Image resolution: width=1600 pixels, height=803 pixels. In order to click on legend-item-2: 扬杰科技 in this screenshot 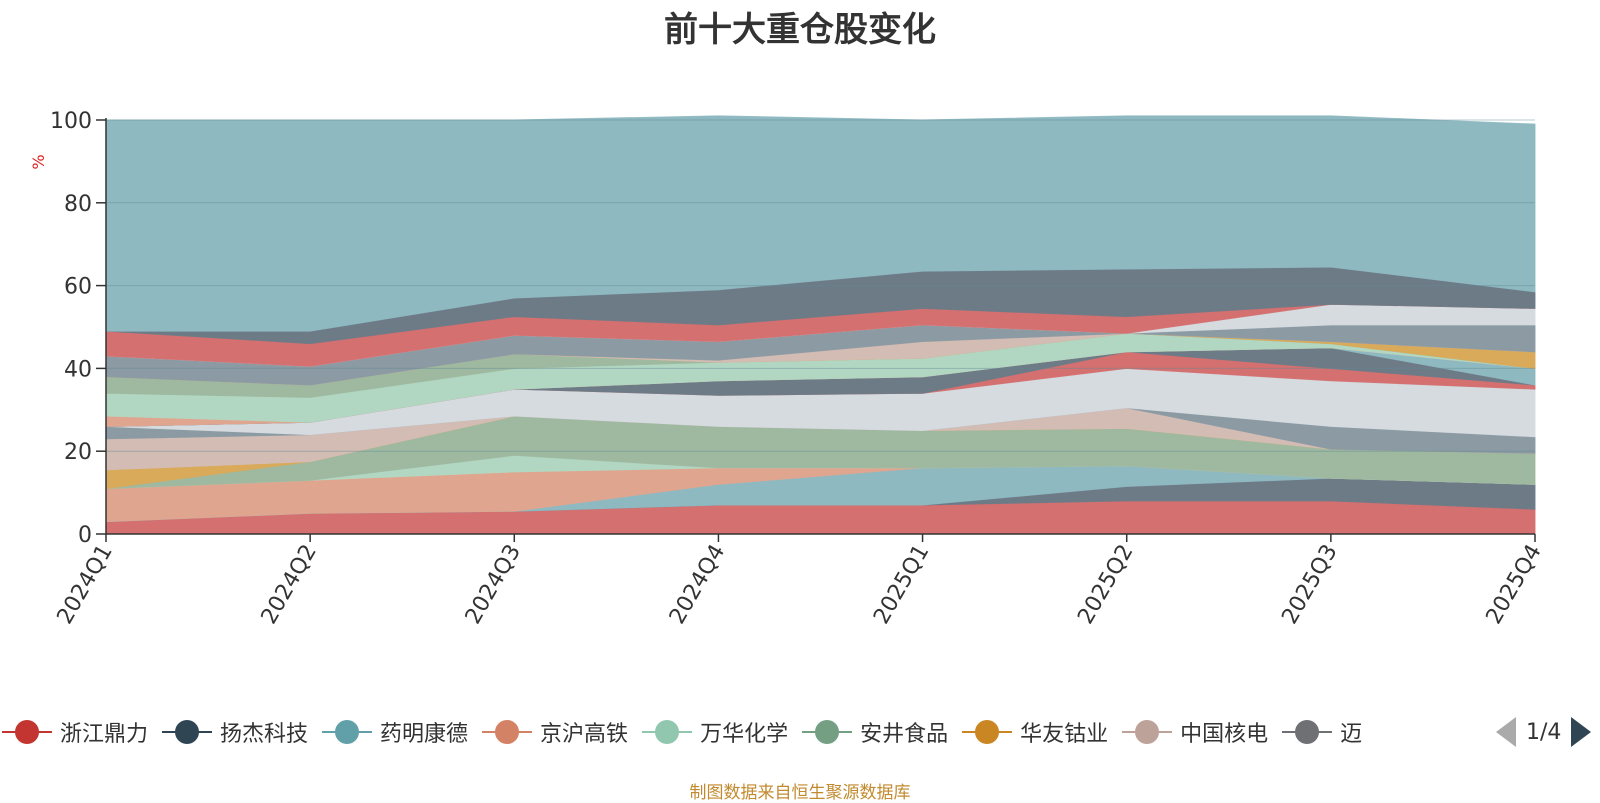, I will do `click(235, 732)`.